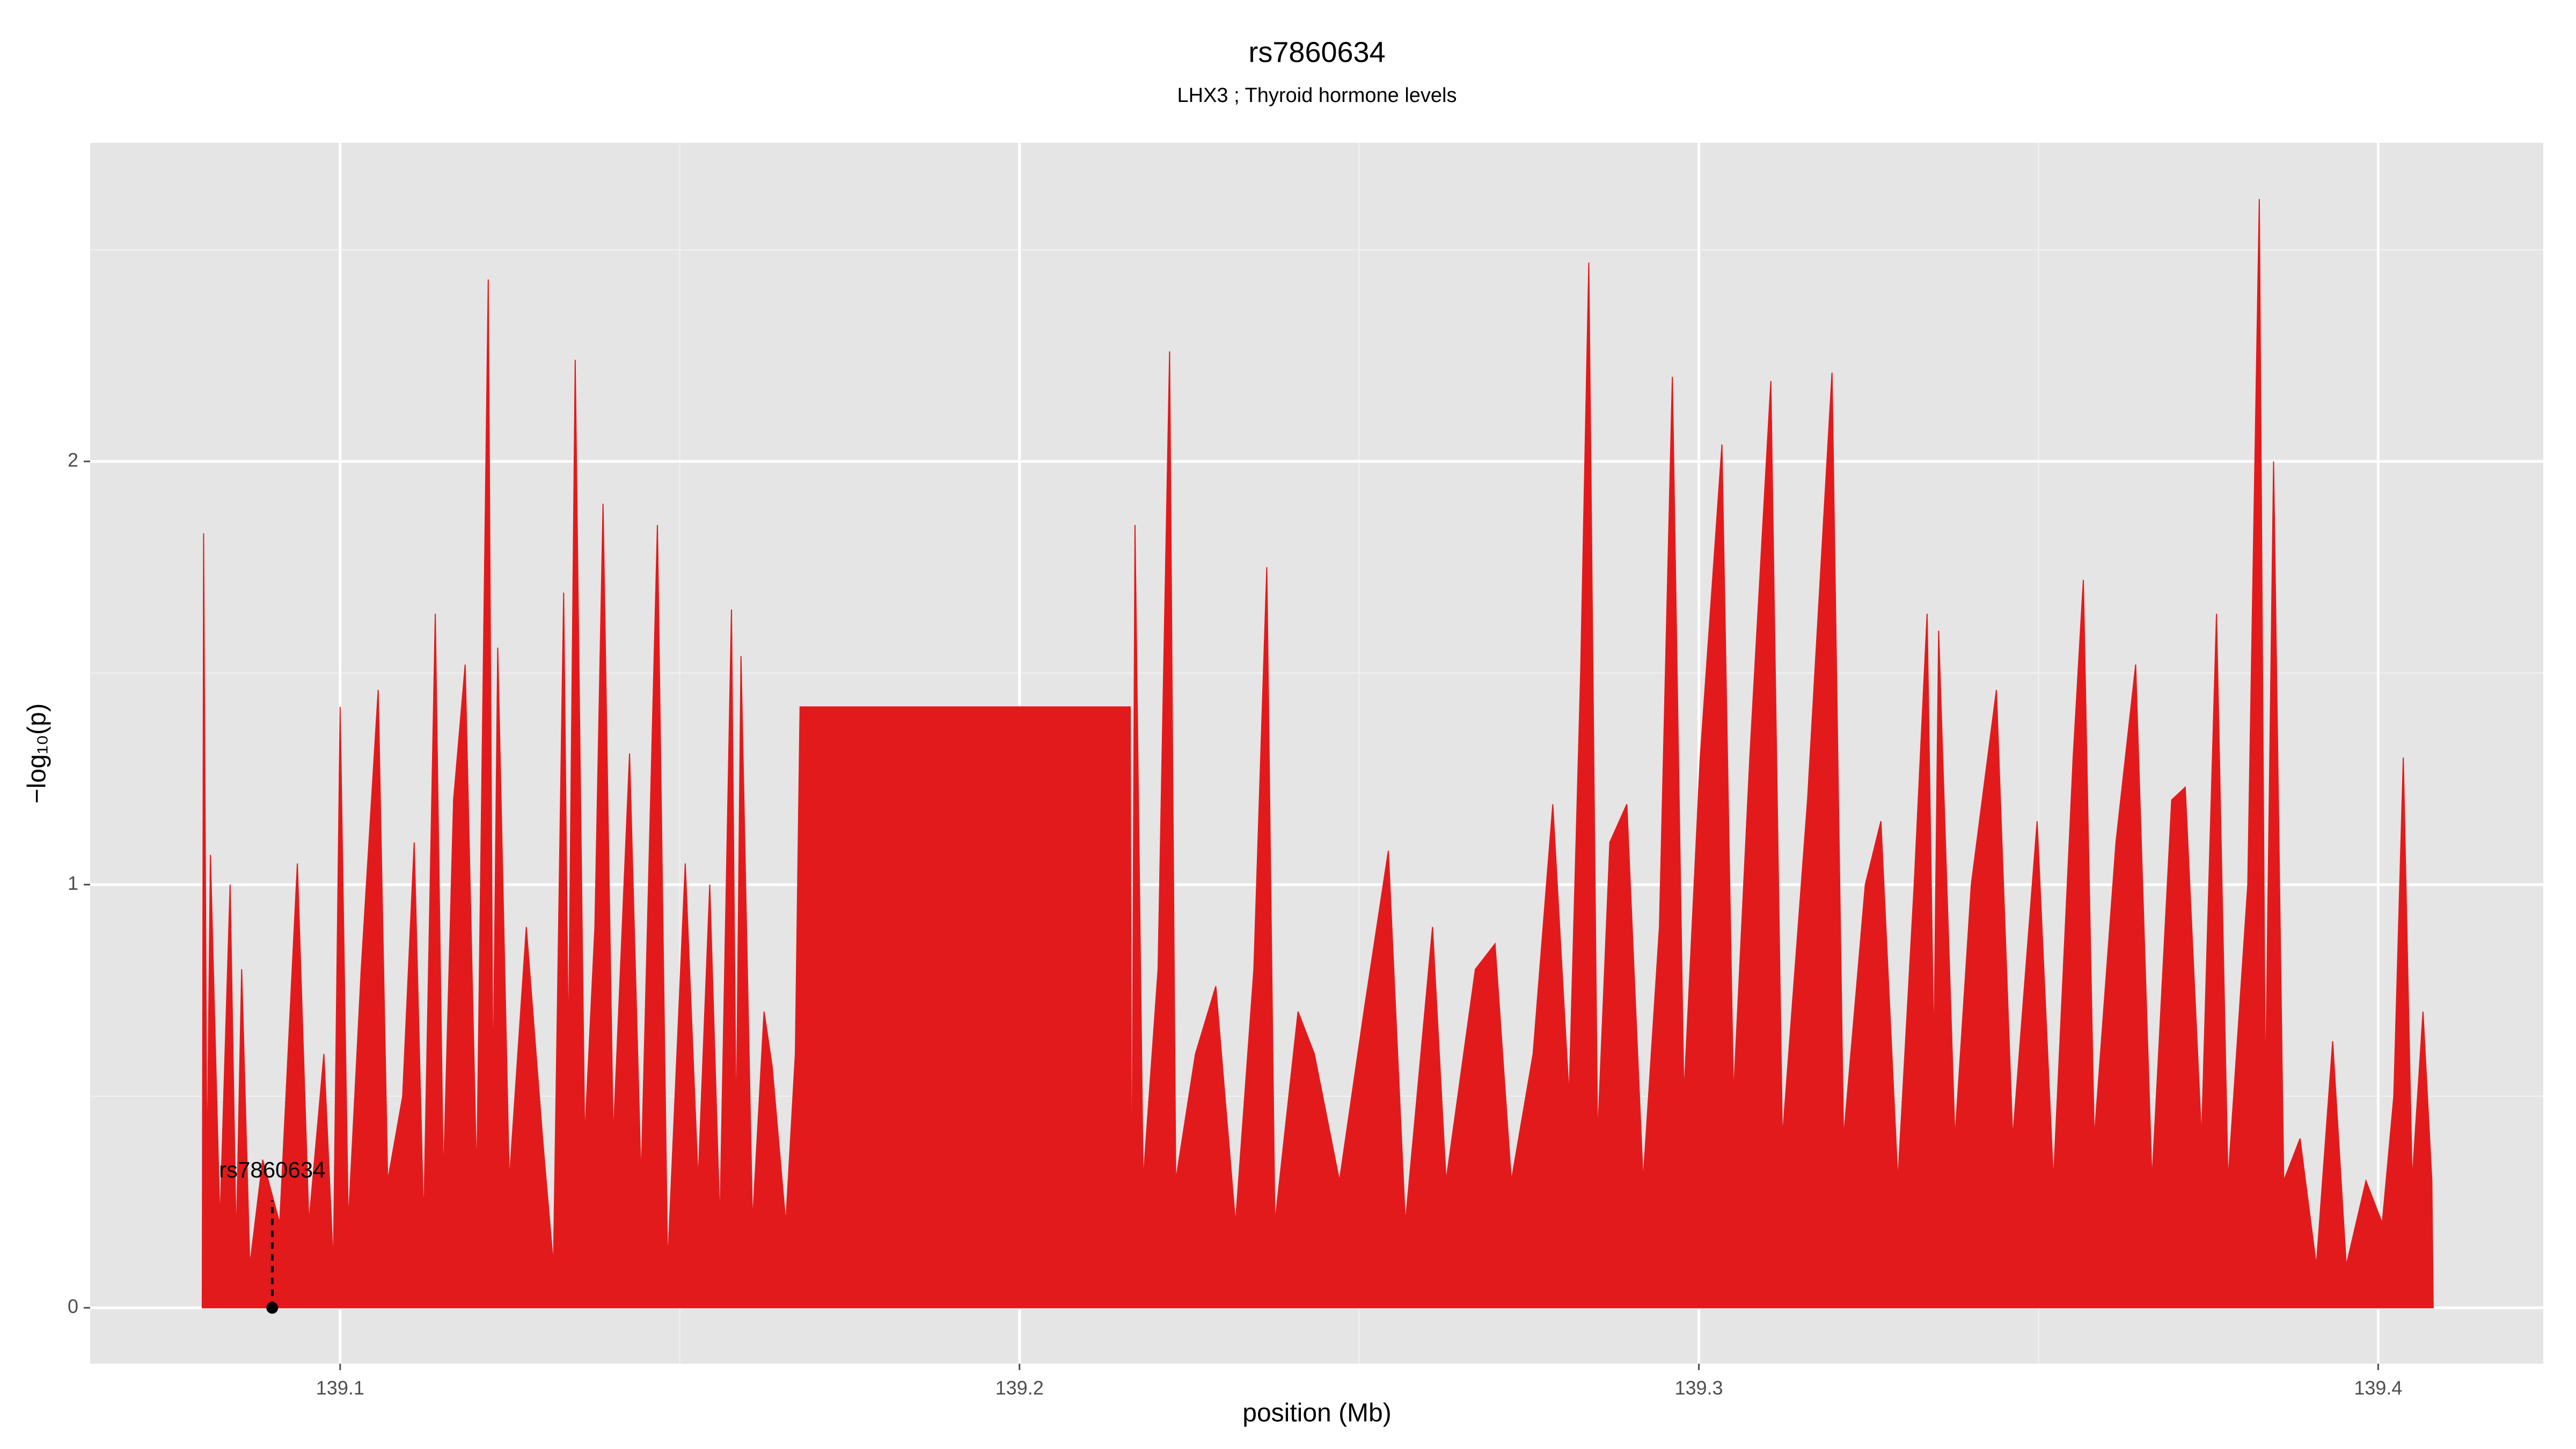 The width and height of the screenshot is (2576, 1449). Describe the element at coordinates (272, 1307) in the screenshot. I see `annotation-point` at that location.